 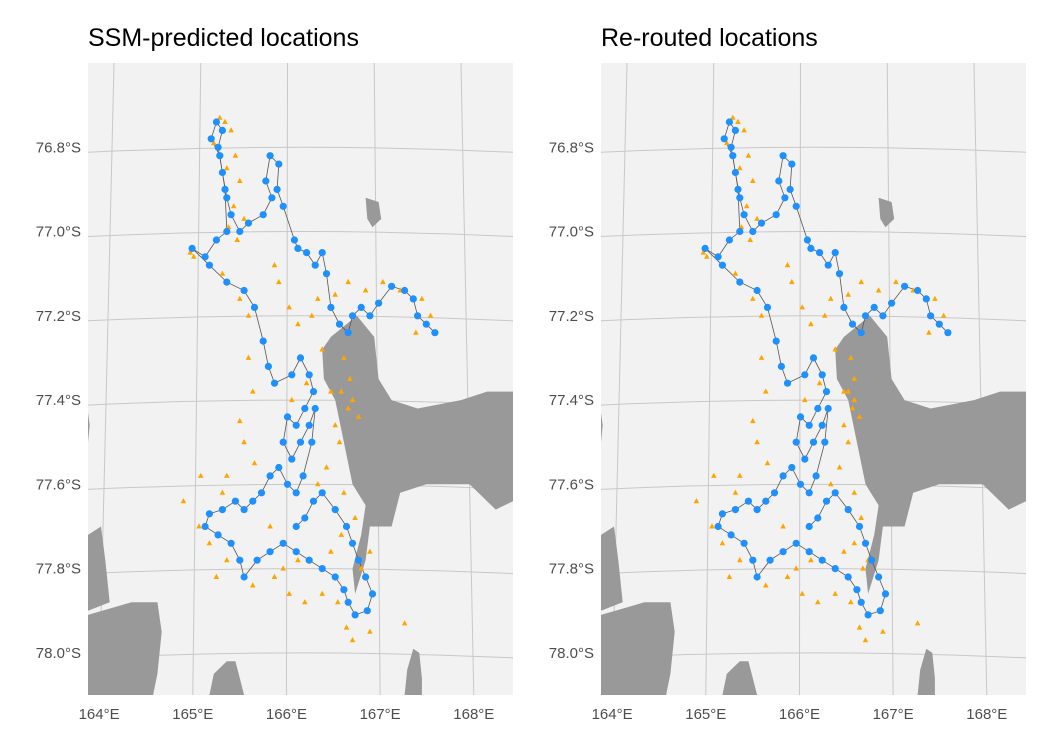 What do you see at coordinates (602, 427) in the screenshot?
I see `western-edge-land` at bounding box center [602, 427].